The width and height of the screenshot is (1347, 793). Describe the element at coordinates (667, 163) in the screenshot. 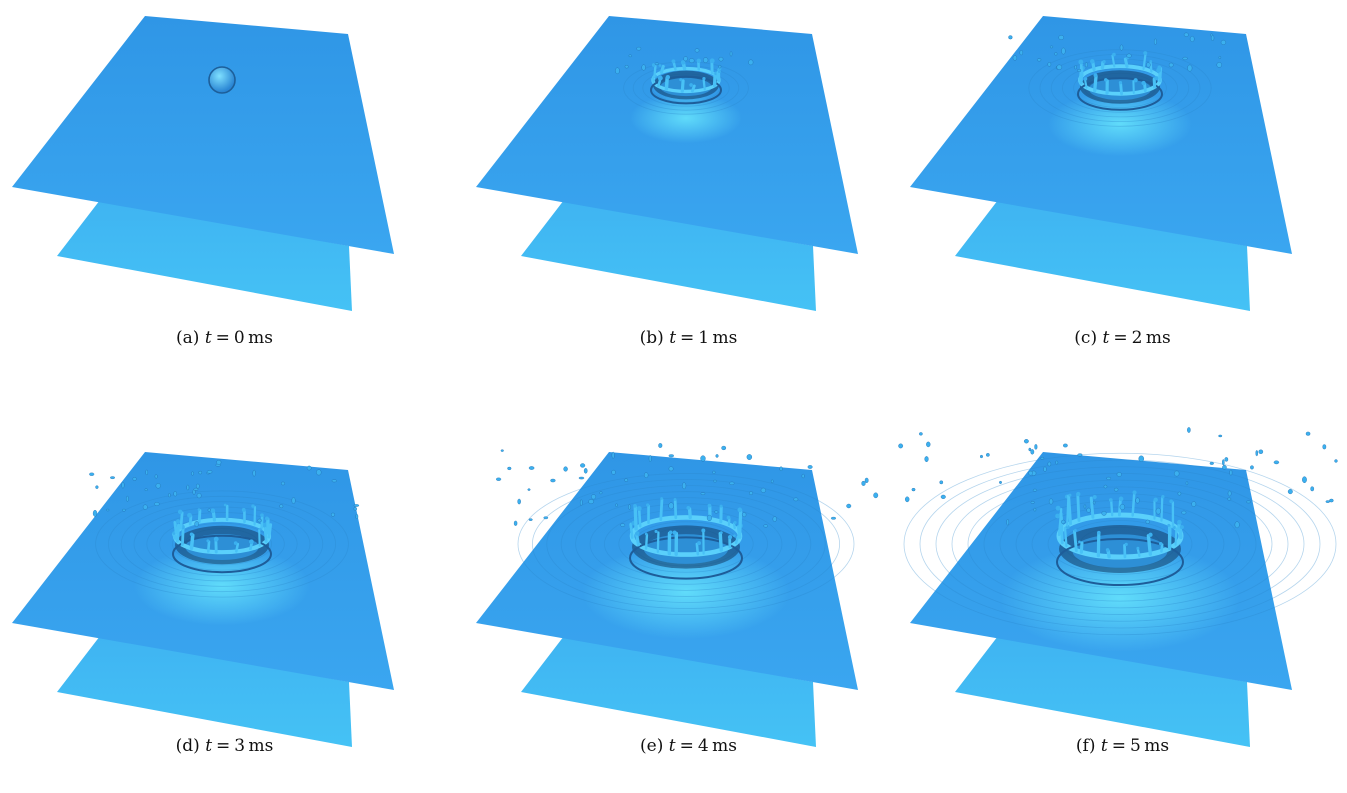

I see `splash-render-b` at that location.